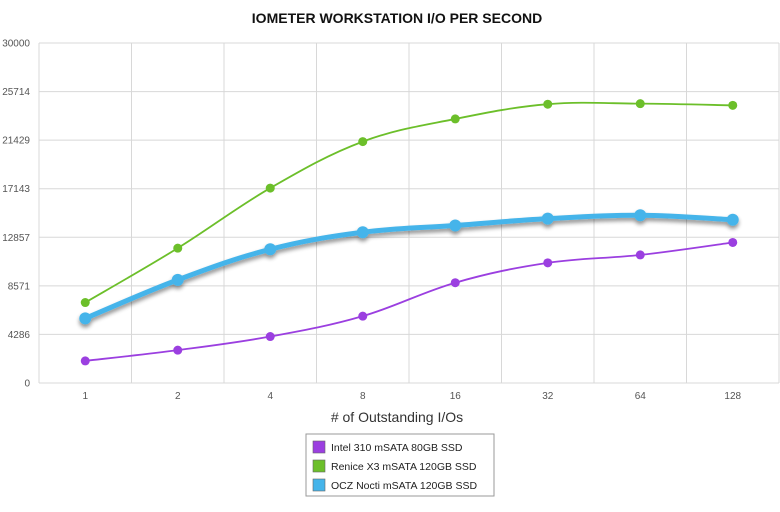 Image resolution: width=780 pixels, height=512 pixels. Describe the element at coordinates (397, 18) in the screenshot. I see `chart-title: IOMETER WORKSTATION I/O PER SECOND` at that location.